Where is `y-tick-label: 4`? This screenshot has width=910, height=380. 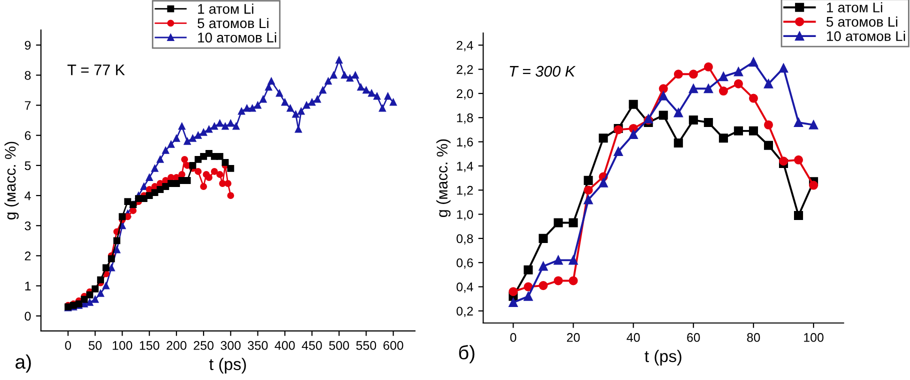 y-tick-label: 4 is located at coordinates (27, 195).